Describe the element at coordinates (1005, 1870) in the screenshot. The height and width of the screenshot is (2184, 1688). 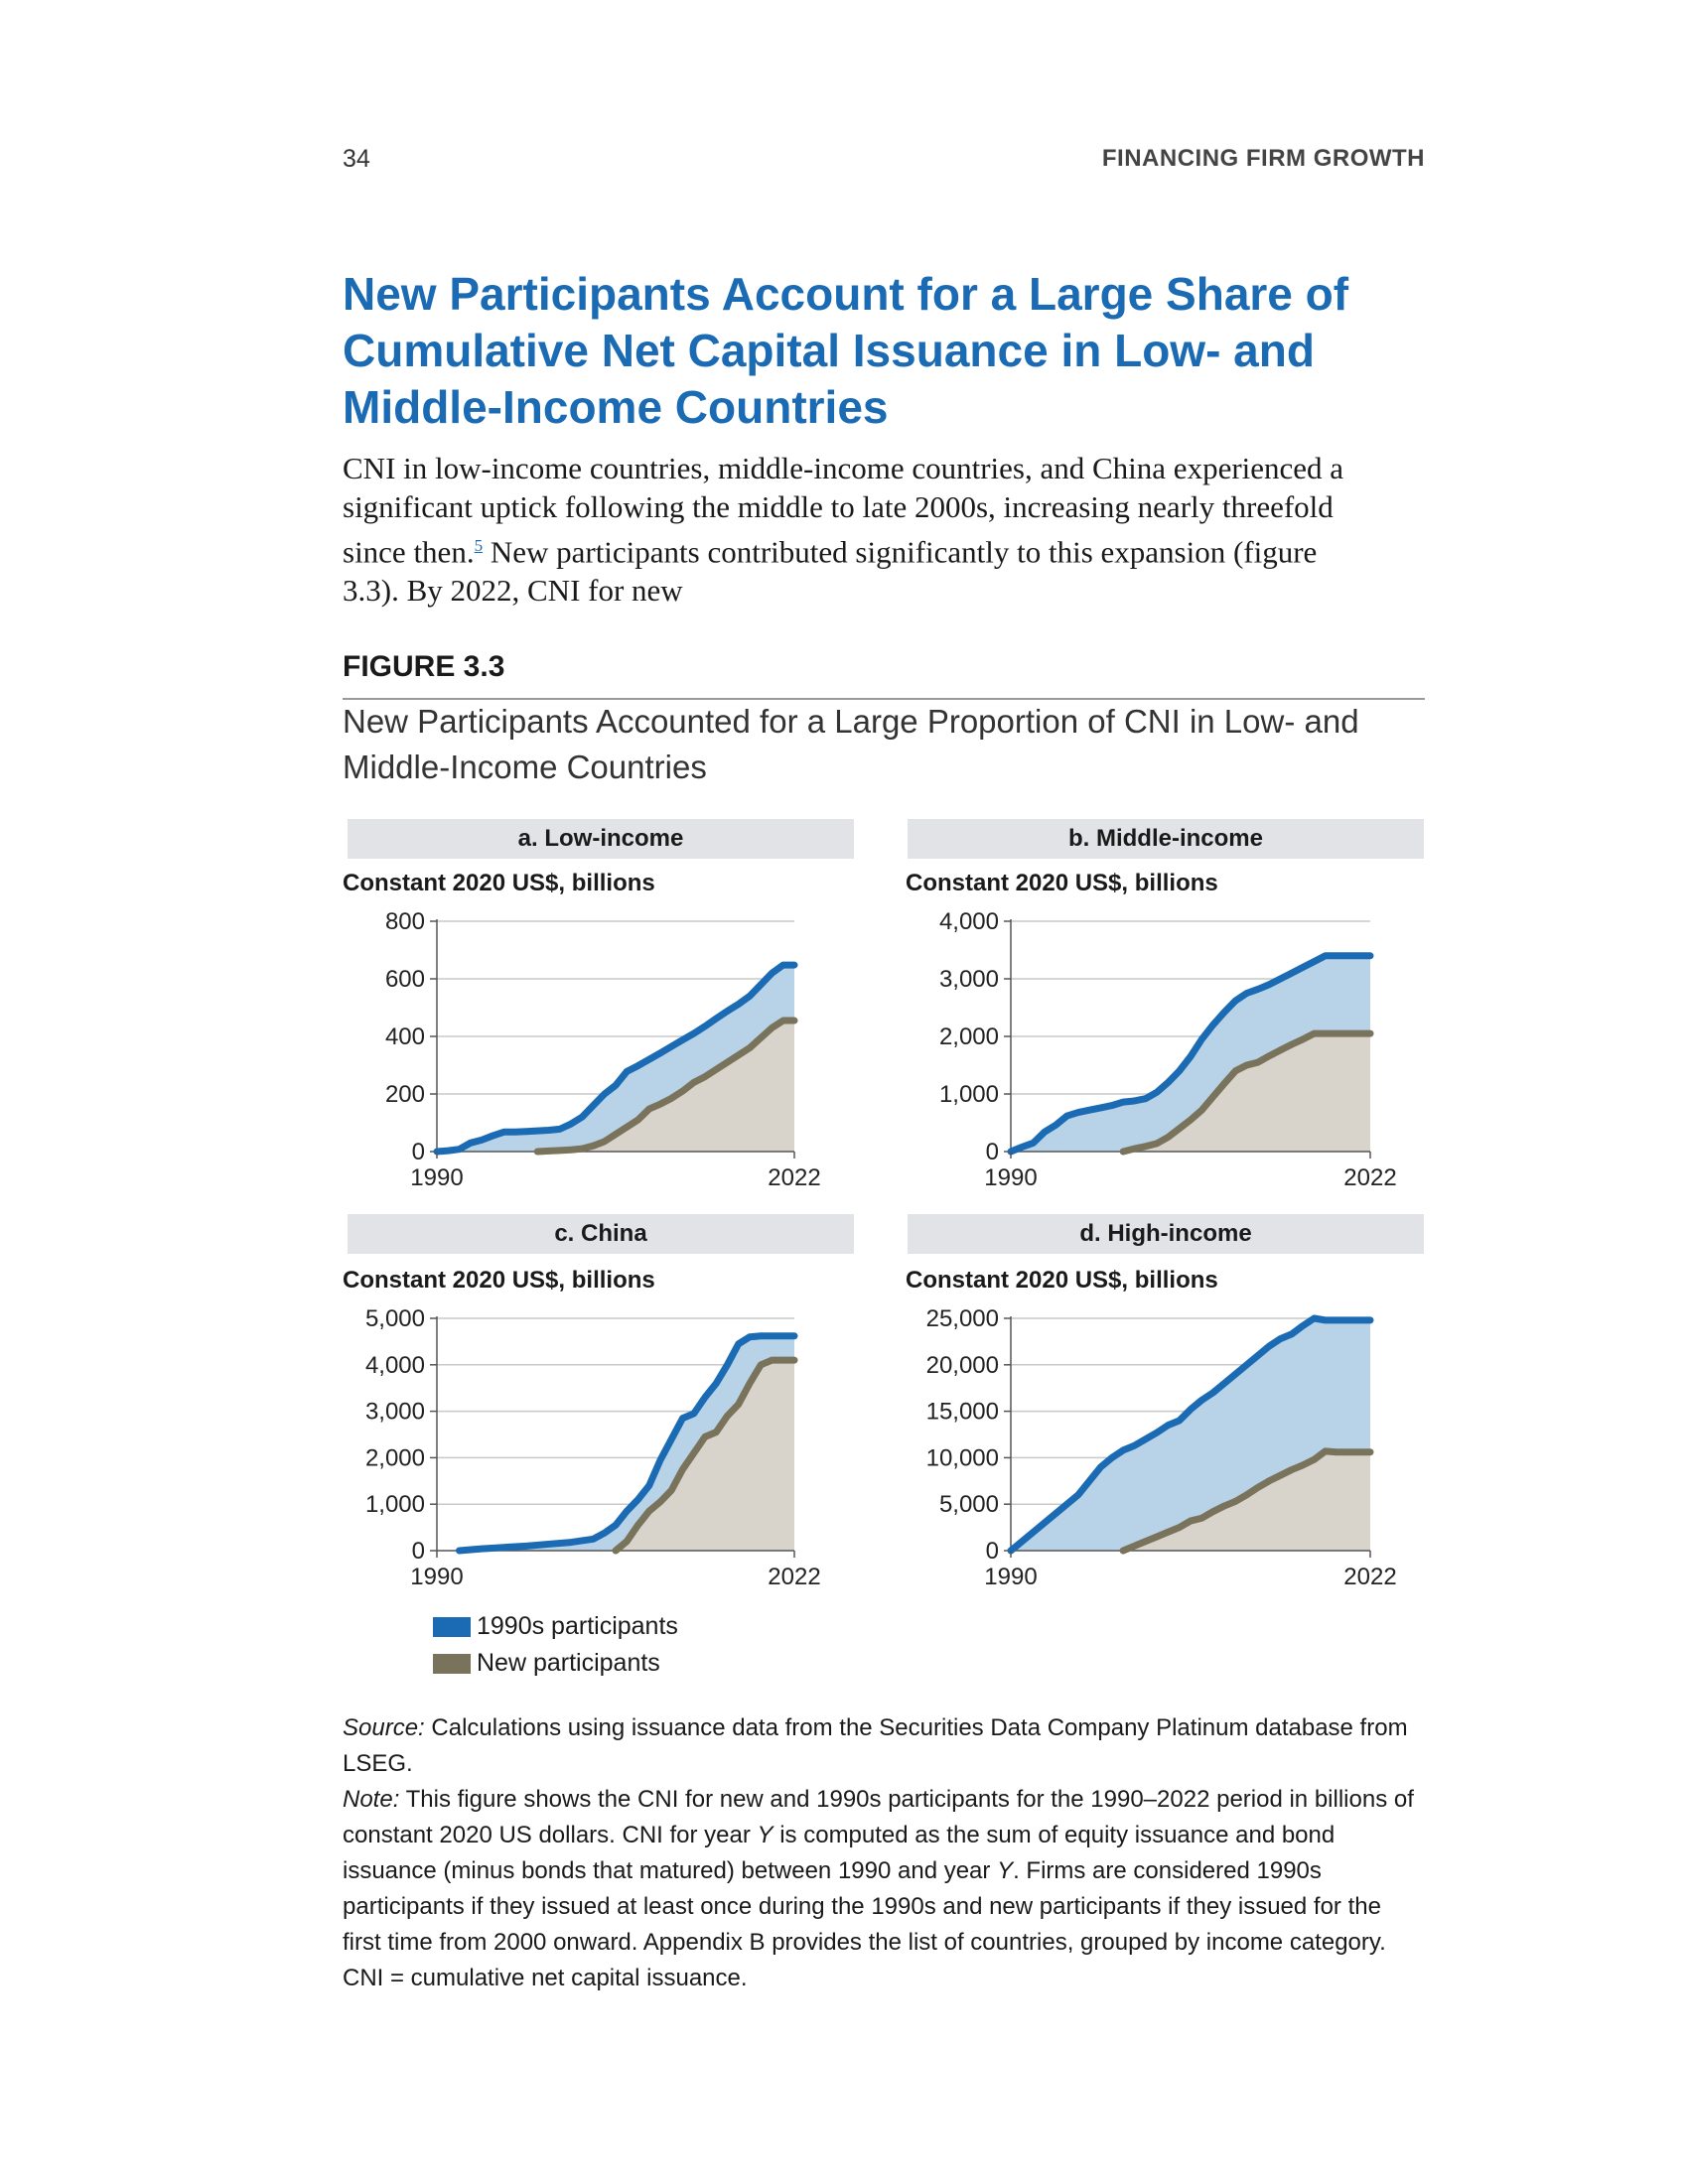
I see `note-var-2: Y` at that location.